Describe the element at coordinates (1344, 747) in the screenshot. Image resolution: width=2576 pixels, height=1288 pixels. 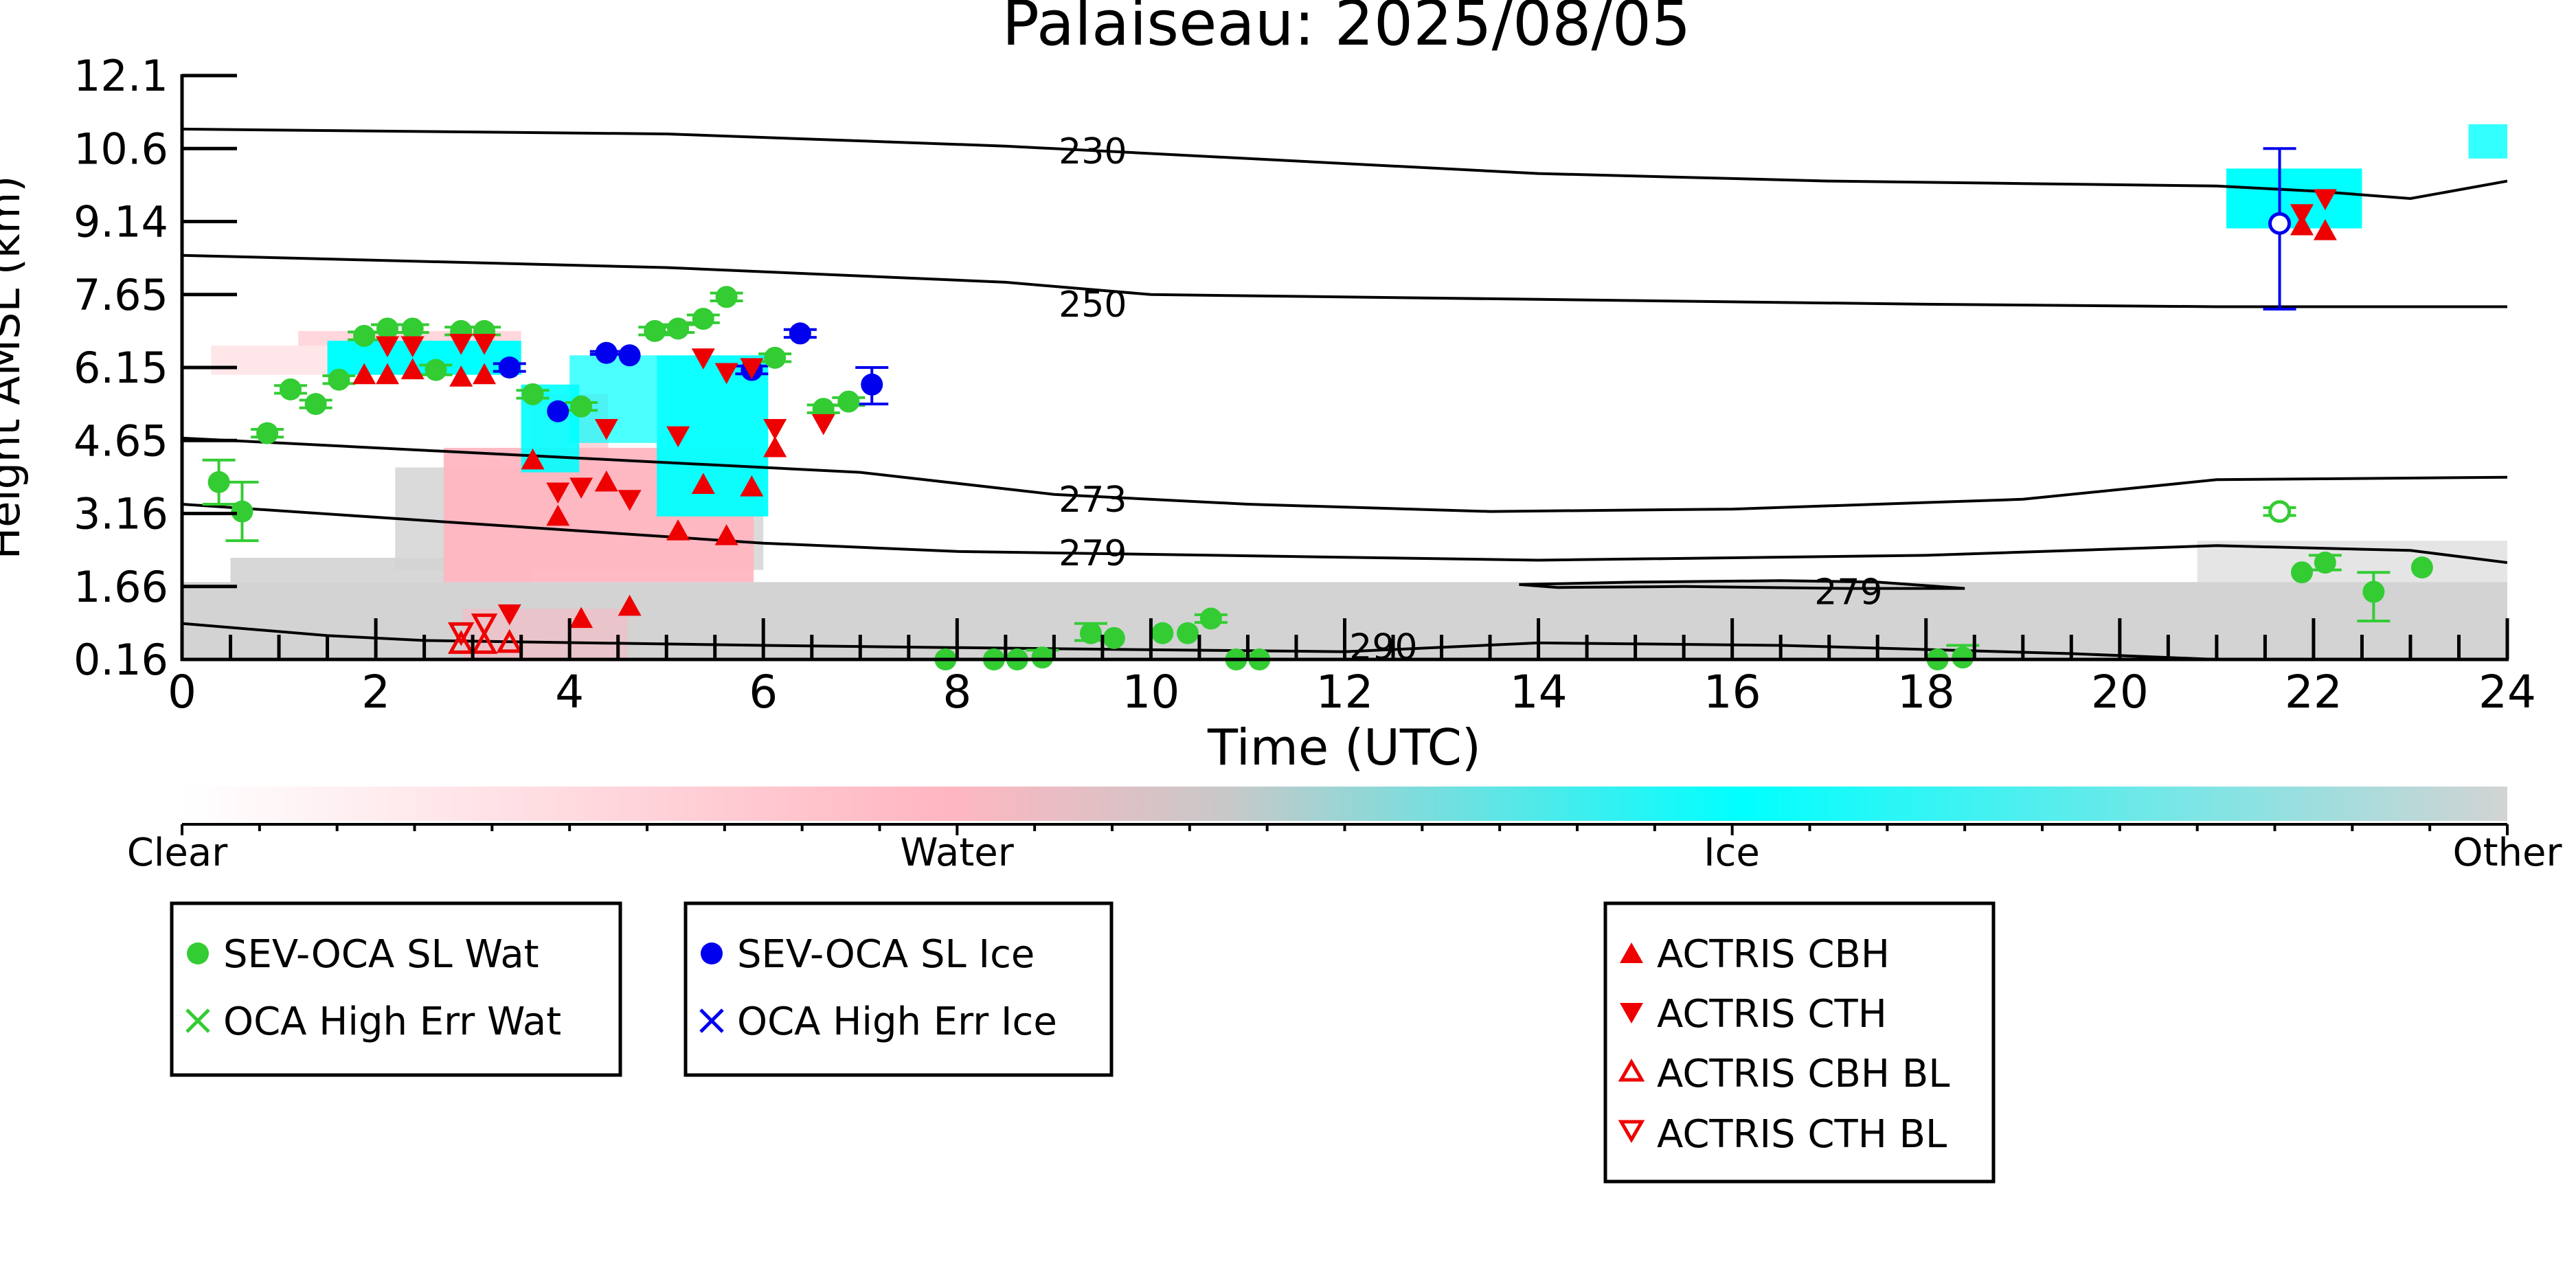
I see `x-axis-label: Time (UTC)` at that location.